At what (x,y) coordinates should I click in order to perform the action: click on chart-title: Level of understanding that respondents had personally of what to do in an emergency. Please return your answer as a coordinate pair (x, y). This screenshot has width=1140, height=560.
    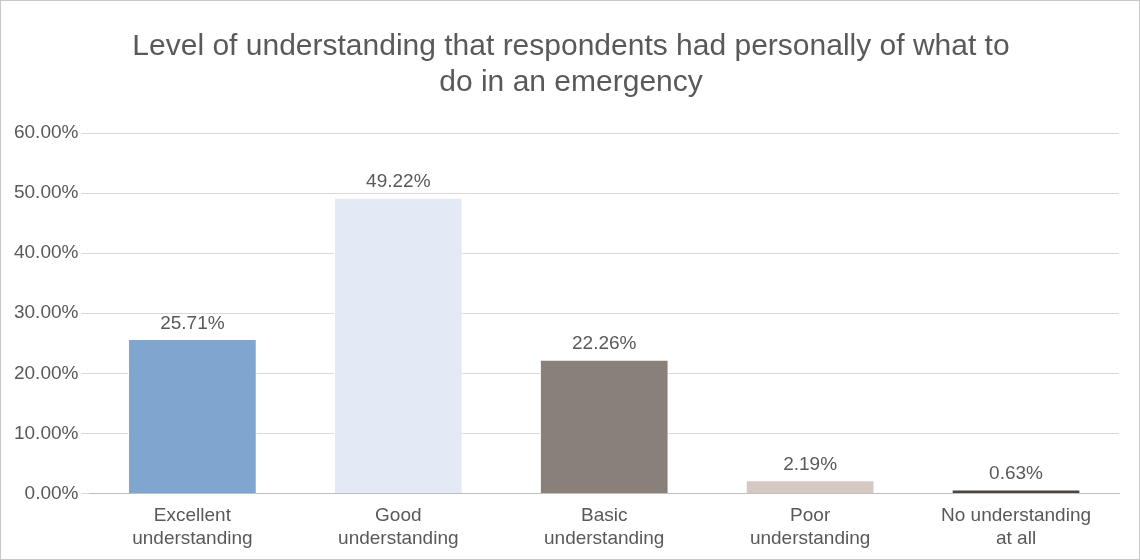
    Looking at the image, I should click on (571, 63).